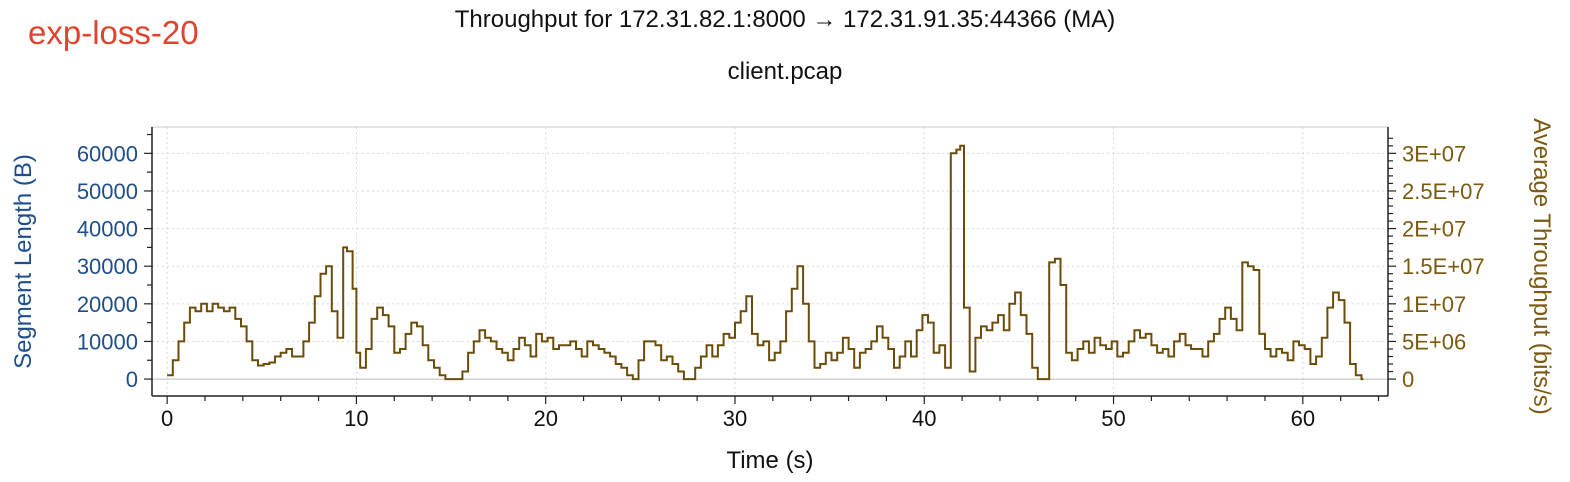  I want to click on left-tick-label: 10000, so click(107, 341).